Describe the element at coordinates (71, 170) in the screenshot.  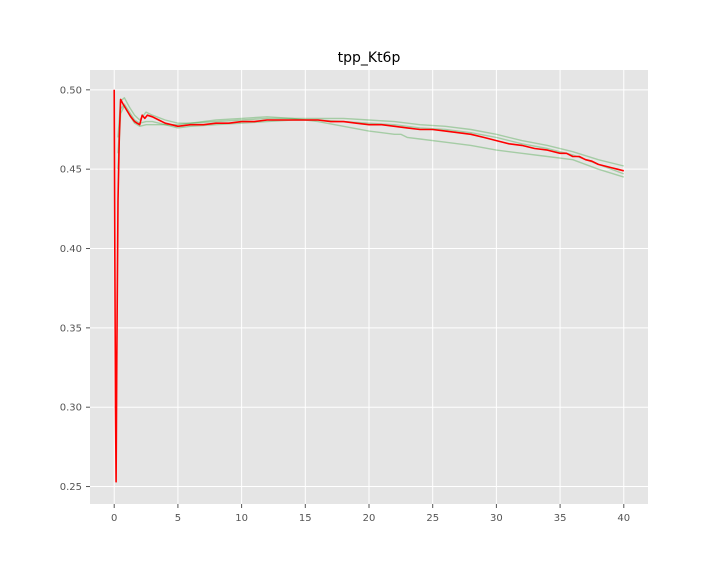
I see `y-tick-label: 0.45` at that location.